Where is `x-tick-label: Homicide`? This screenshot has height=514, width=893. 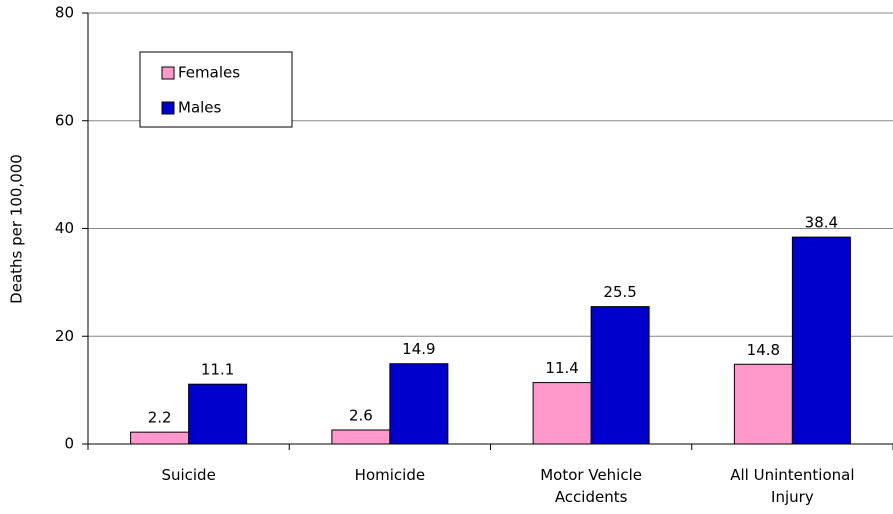 x-tick-label: Homicide is located at coordinates (390, 475).